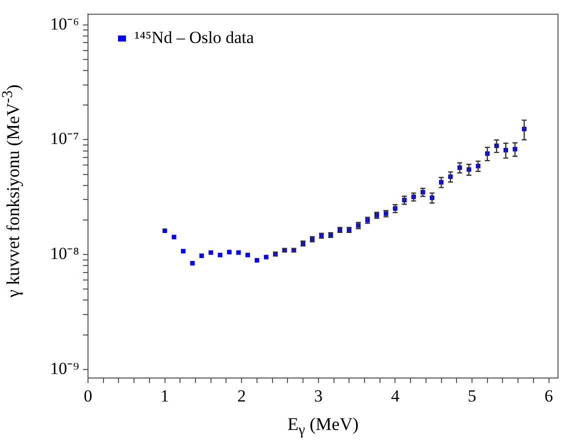  Describe the element at coordinates (472, 396) in the screenshot. I see `x-tick-label: 5` at that location.